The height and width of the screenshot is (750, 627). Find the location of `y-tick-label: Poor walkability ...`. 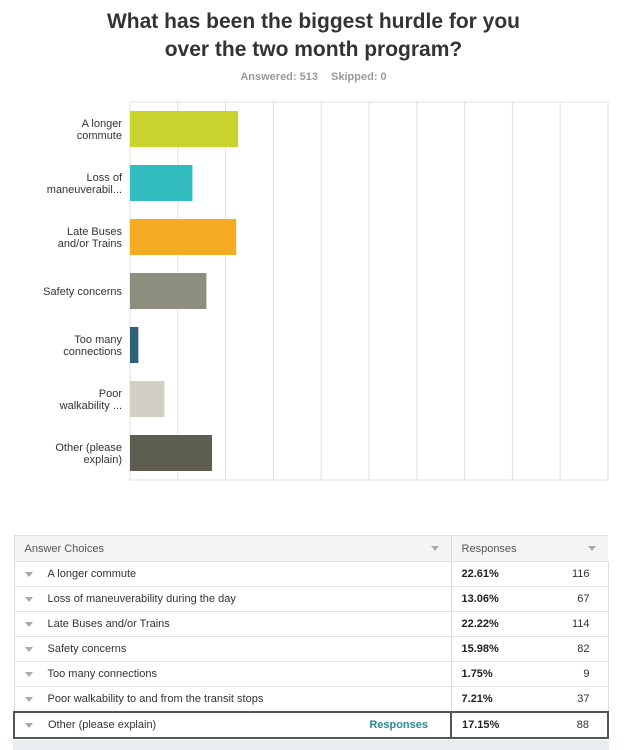

y-tick-label: Poor walkability ... is located at coordinates (91, 400).